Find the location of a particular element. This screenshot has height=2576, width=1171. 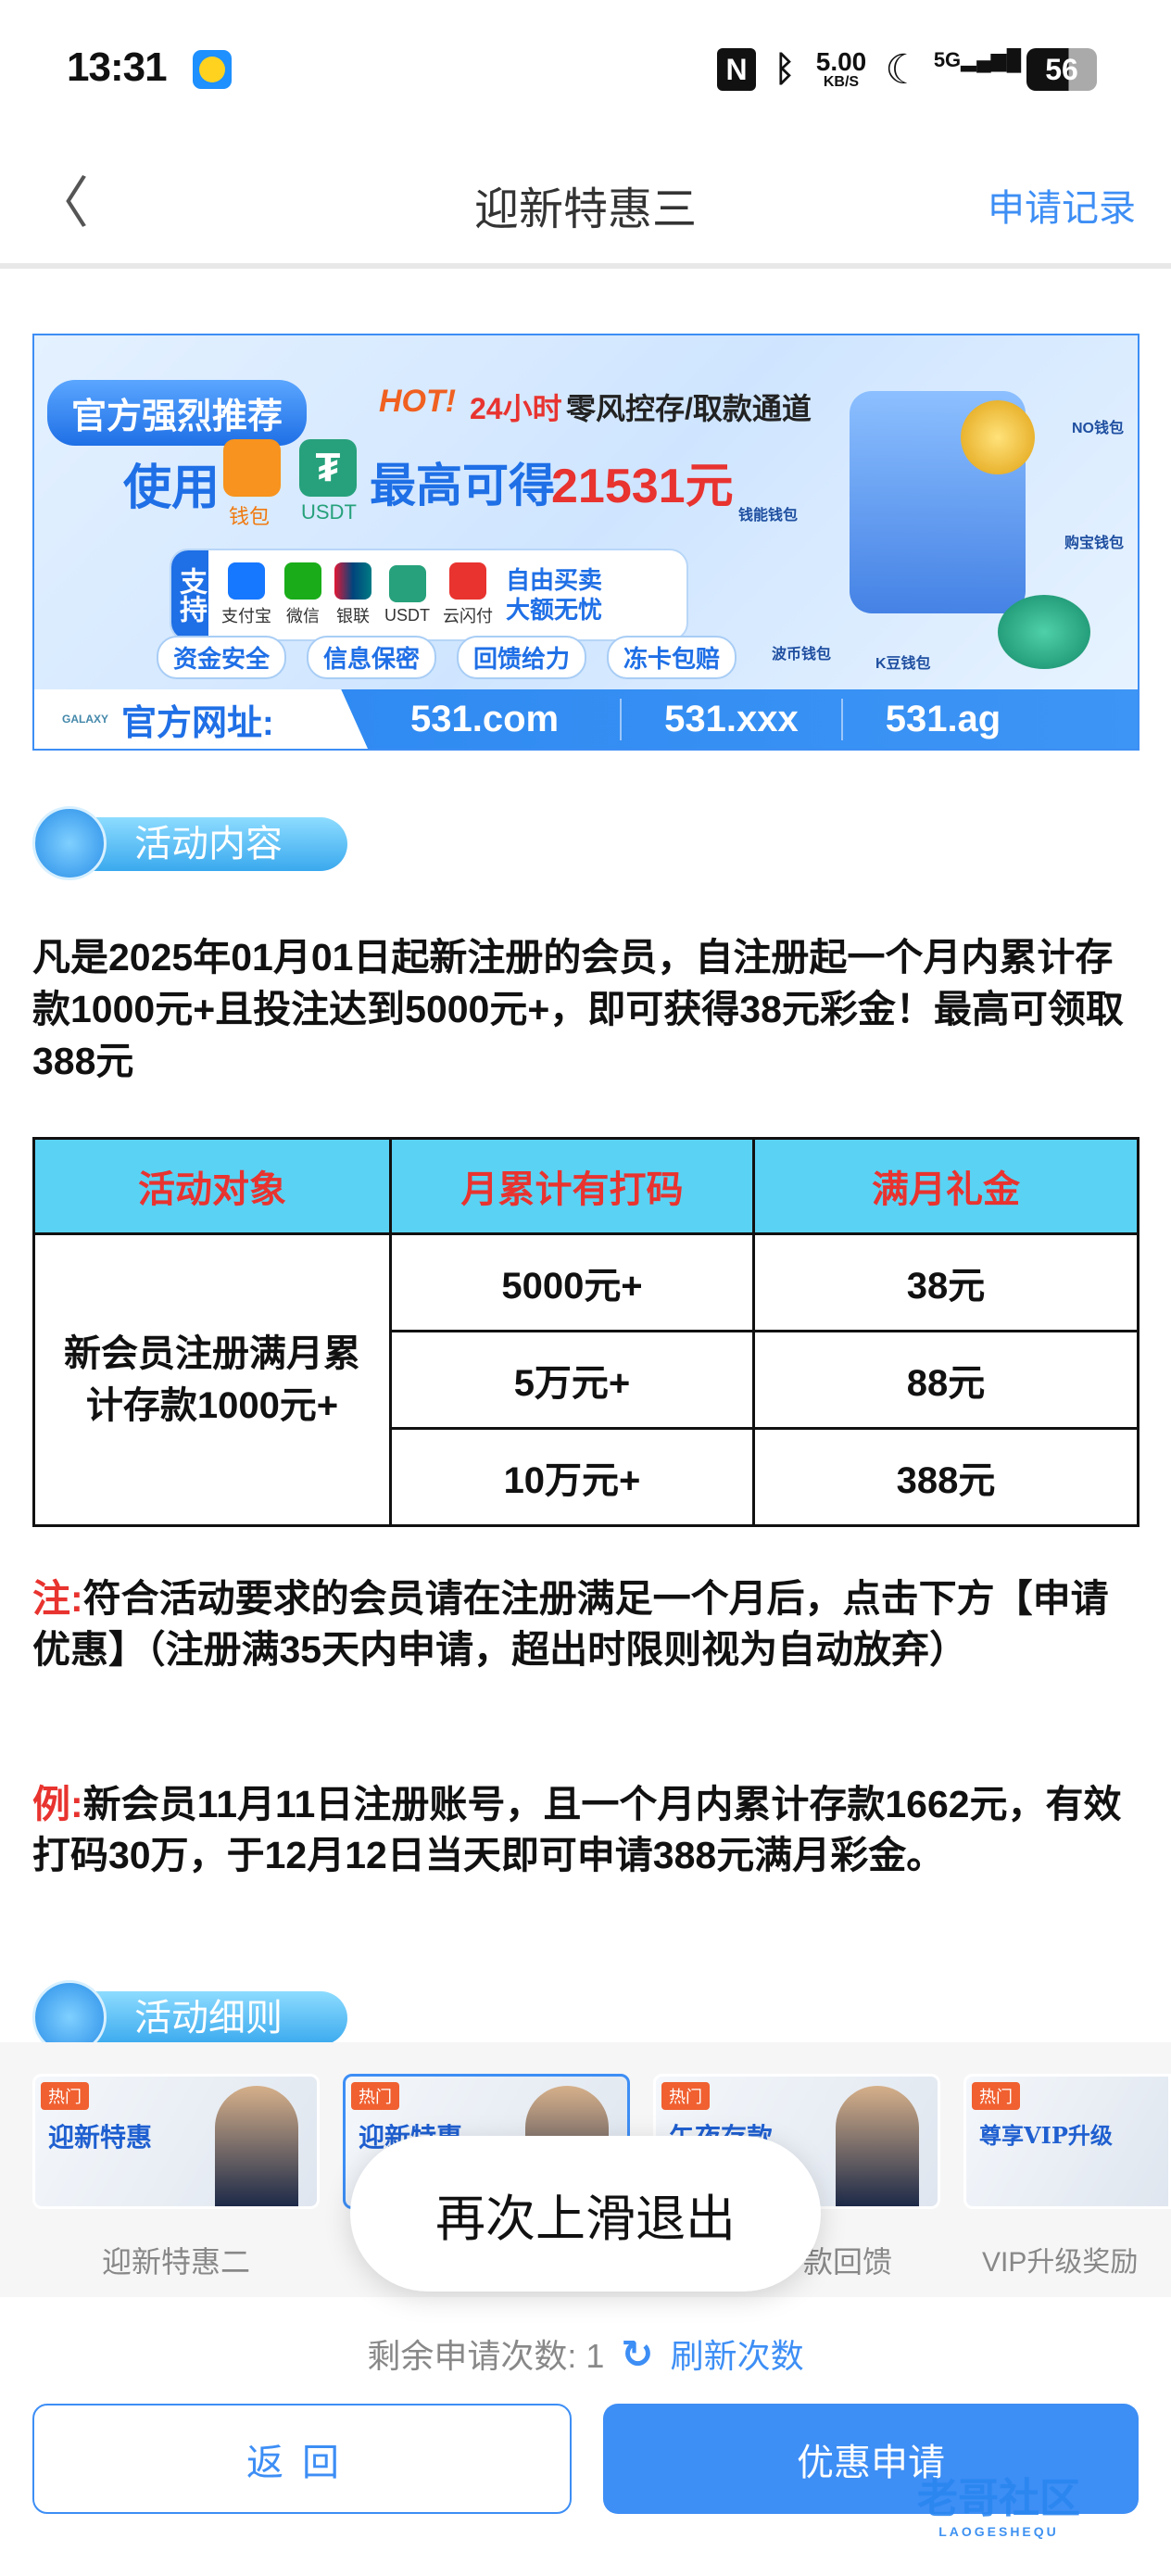

table-row: 新会员注册满月累计存款1000元+ 5000元+ 38元 is located at coordinates (586, 1379).